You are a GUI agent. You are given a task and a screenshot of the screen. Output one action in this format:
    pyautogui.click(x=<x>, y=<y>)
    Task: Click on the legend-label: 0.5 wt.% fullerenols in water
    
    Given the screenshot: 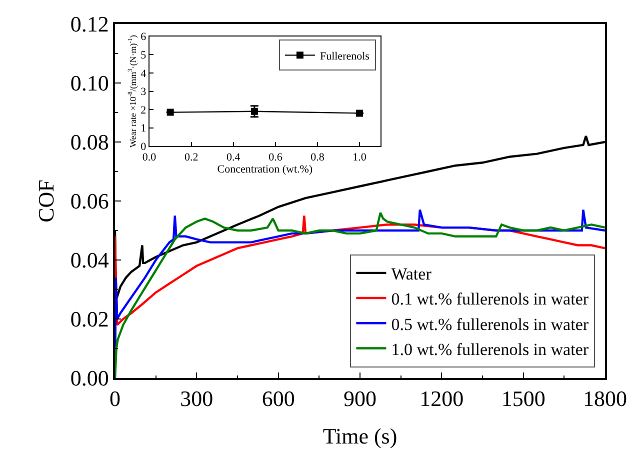 What is the action you would take?
    pyautogui.click(x=490, y=324)
    